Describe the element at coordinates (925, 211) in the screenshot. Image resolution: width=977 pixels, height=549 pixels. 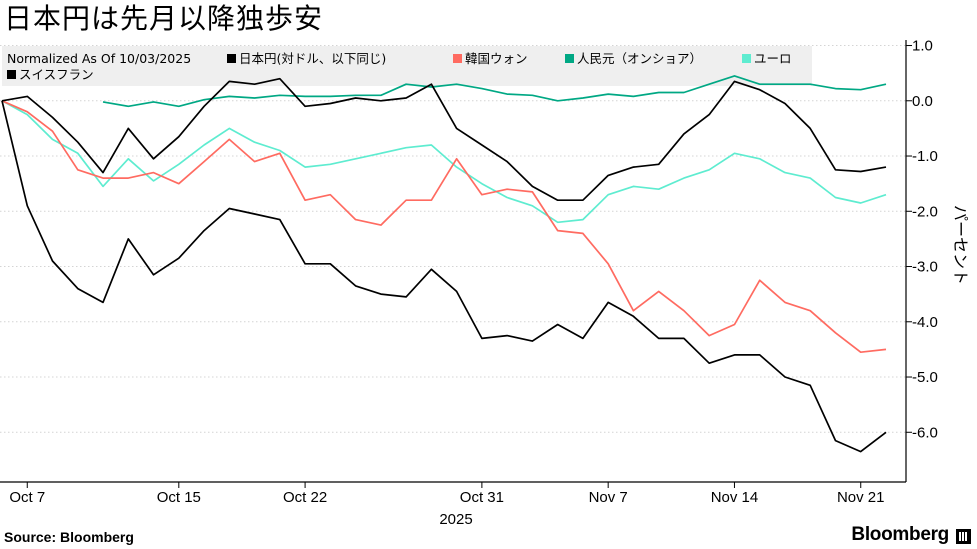
I see `y-tick-label: -2.0` at that location.